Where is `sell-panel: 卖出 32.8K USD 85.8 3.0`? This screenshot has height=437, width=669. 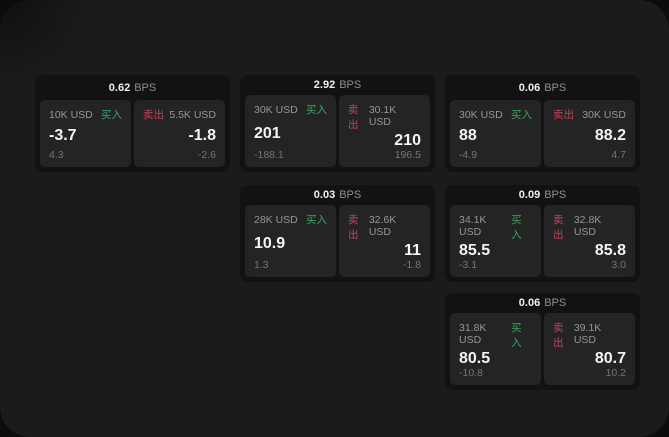
sell-panel: 卖出 32.8K USD 85.8 3.0 is located at coordinates (589, 241).